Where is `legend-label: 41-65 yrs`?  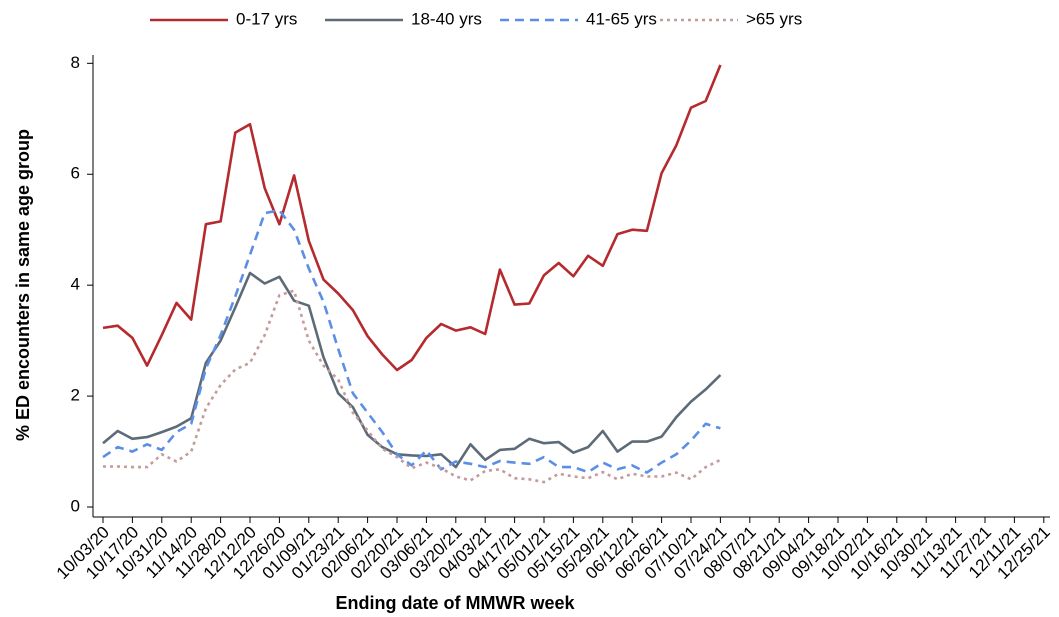
legend-label: 41-65 yrs is located at coordinates (621, 18).